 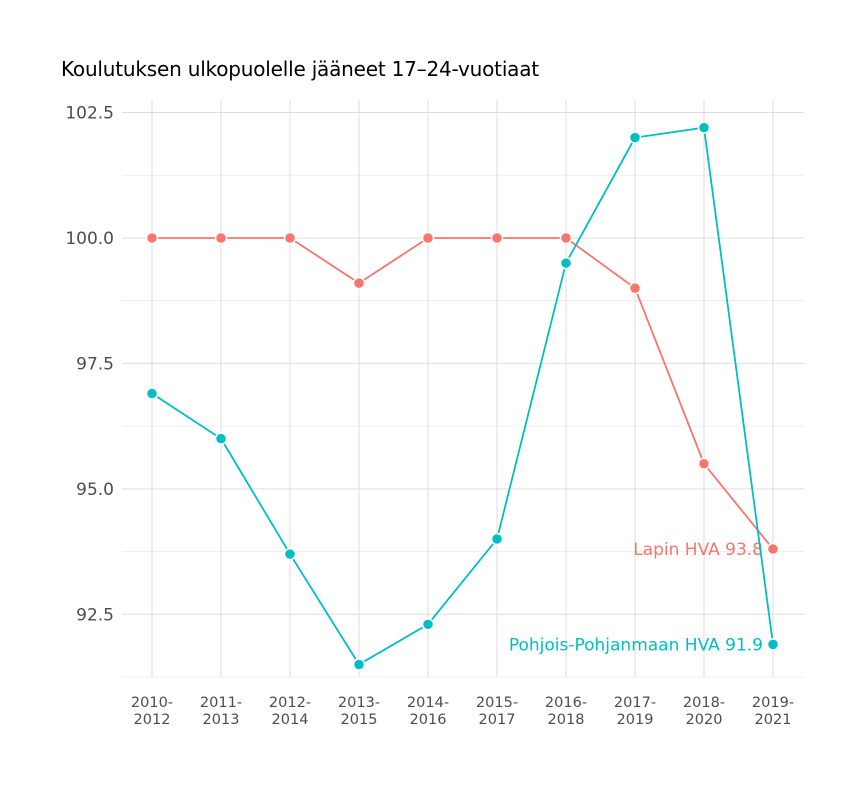 What do you see at coordinates (428, 711) in the screenshot?
I see `x-tick-label: 2014-2016` at bounding box center [428, 711].